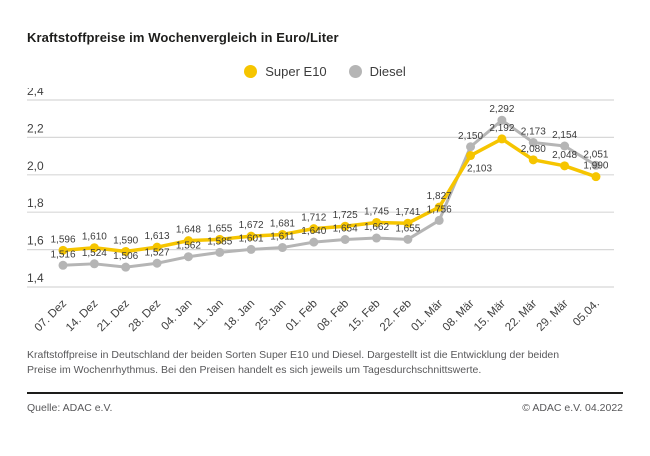  Describe the element at coordinates (82, 315) in the screenshot. I see `svg-text: 14. Dez` at that location.